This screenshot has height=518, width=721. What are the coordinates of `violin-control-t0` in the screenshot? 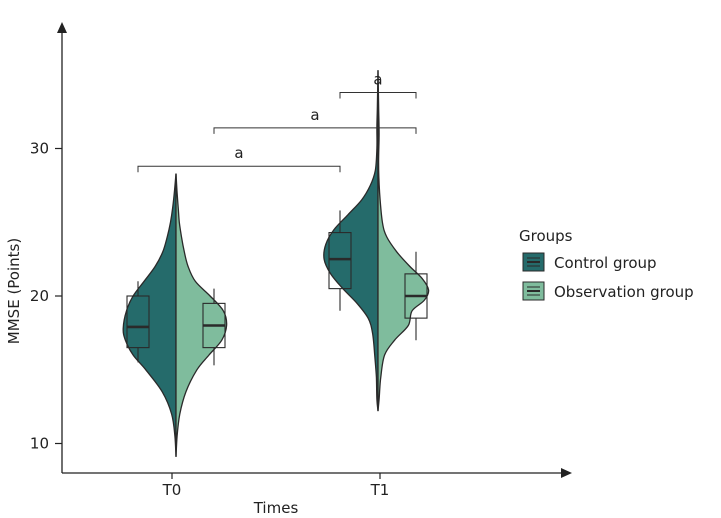 It's located at (149, 315).